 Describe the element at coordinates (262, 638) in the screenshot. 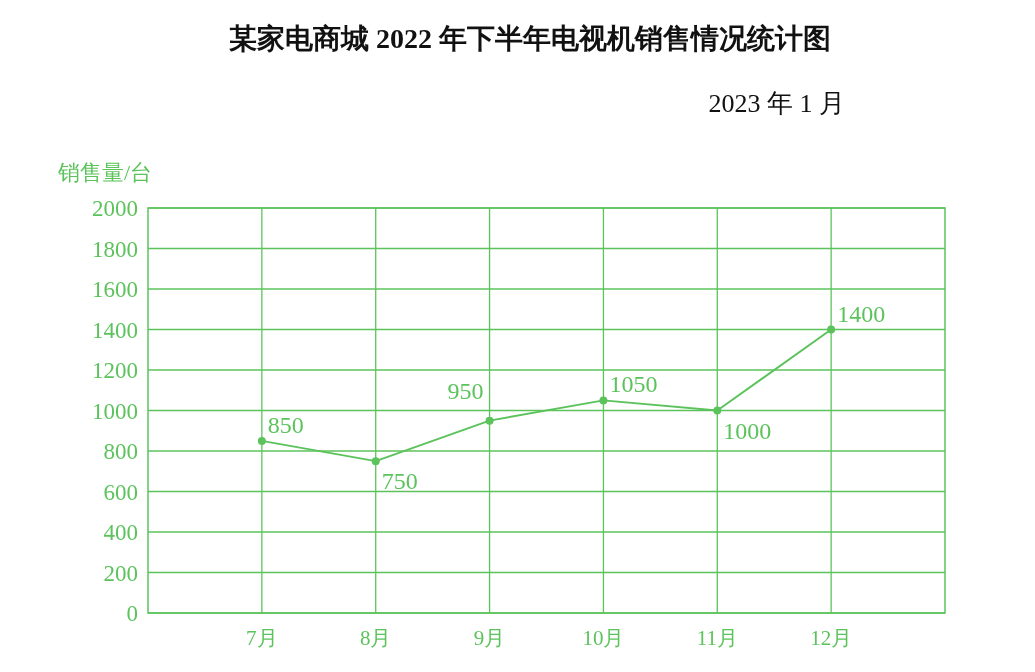

I see `x-tick-label: 7月` at that location.